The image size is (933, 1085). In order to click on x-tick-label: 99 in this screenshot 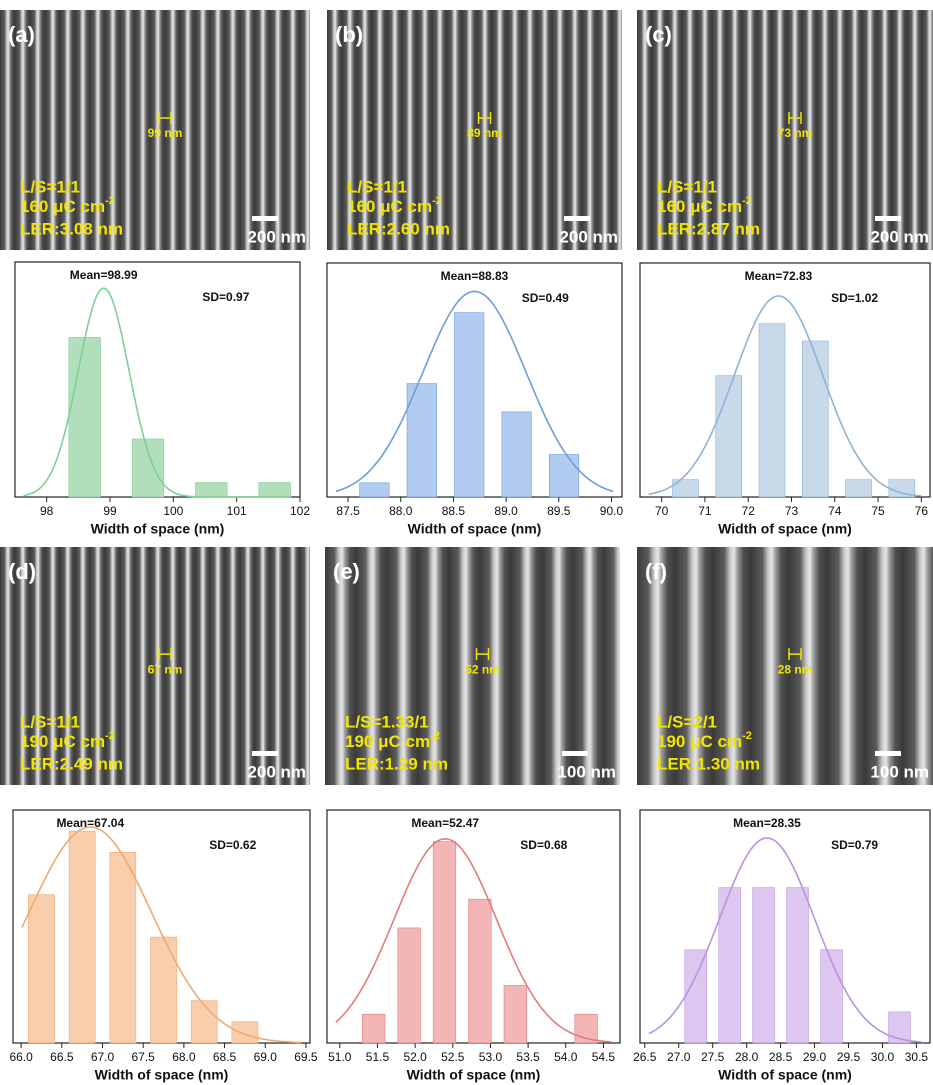, I will do `click(110, 511)`.